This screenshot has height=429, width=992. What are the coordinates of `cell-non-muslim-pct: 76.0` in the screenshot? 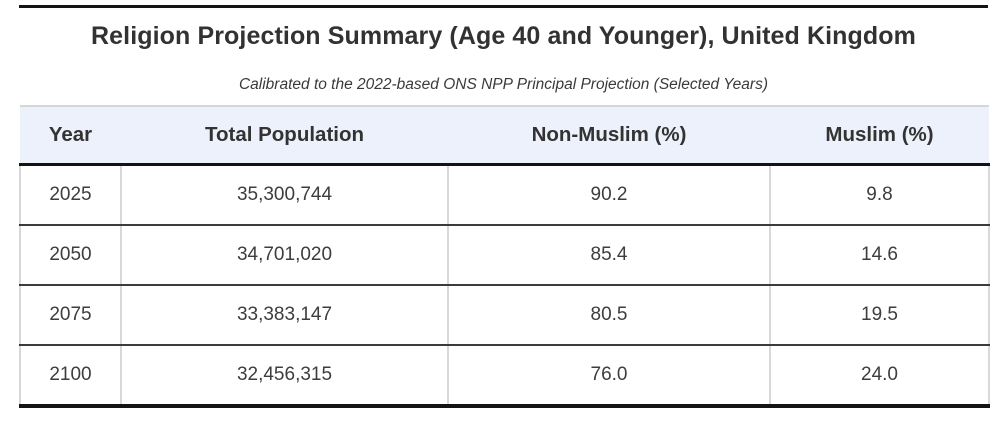 It's located at (609, 375).